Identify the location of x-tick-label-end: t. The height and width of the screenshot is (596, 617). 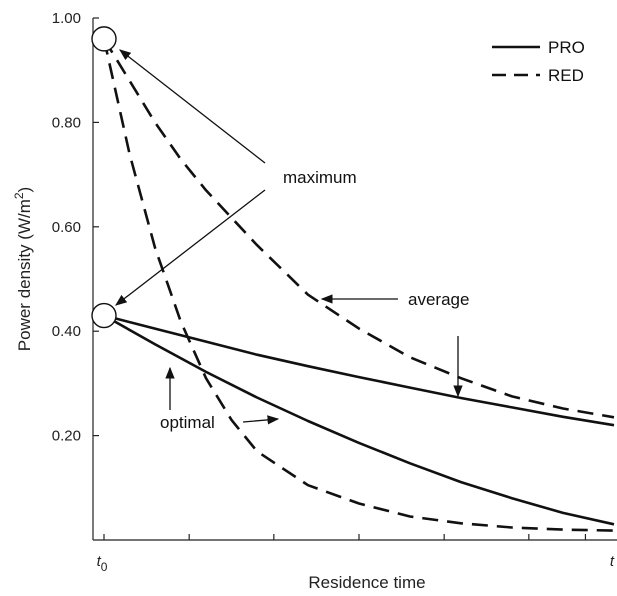
(612, 561).